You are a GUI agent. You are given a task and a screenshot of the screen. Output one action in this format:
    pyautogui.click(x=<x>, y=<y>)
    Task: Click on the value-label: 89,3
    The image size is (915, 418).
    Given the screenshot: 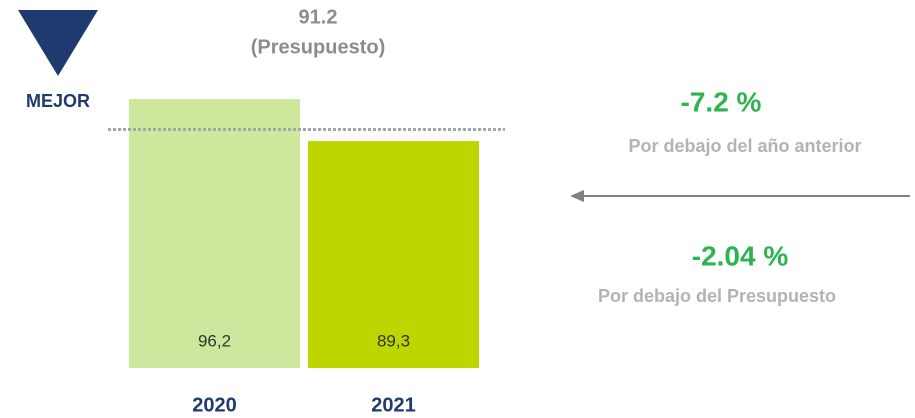 What is the action you would take?
    pyautogui.click(x=393, y=340)
    